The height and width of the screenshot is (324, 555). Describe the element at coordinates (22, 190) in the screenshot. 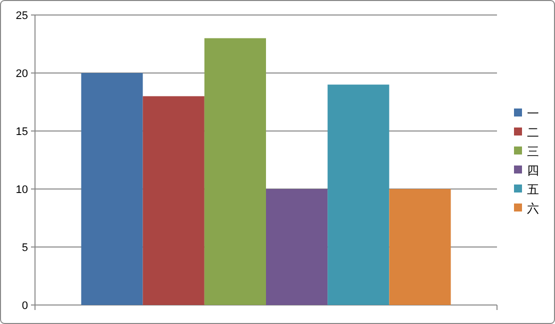

I see `y-tick-label: 10` at that location.